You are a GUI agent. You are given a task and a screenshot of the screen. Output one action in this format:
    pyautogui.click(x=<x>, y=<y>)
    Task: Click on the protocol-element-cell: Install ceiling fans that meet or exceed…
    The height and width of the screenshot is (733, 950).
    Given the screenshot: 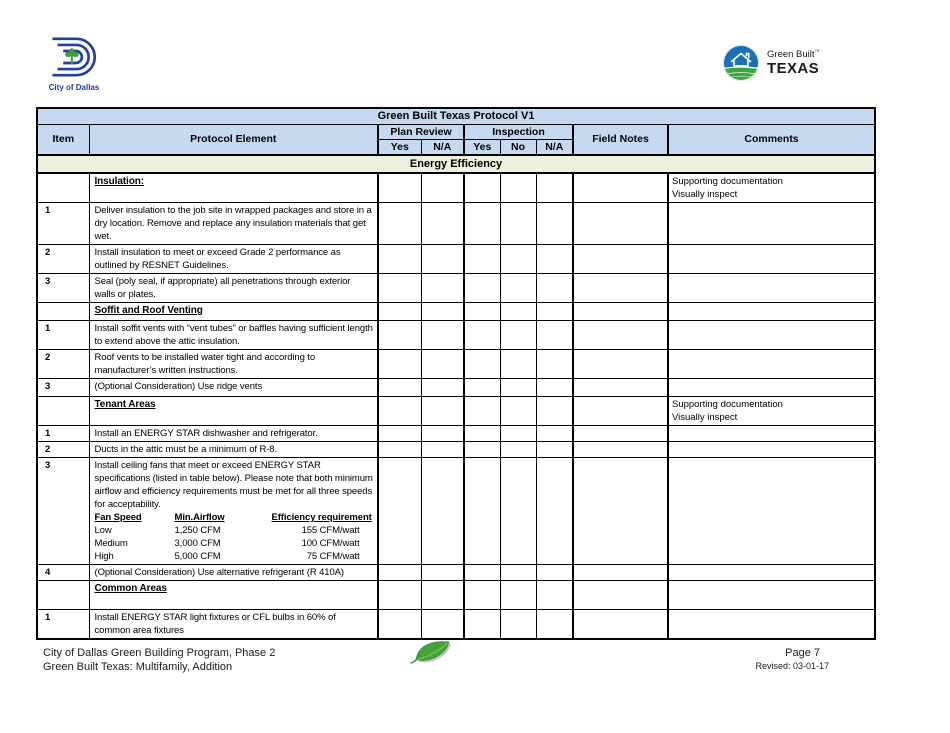 What is the action you would take?
    pyautogui.click(x=233, y=511)
    